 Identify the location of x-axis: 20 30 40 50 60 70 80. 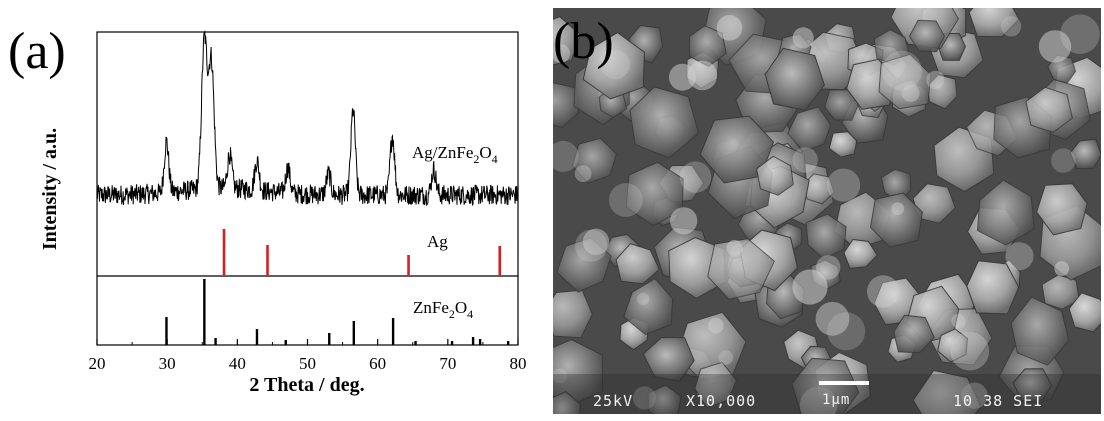
(308, 356).